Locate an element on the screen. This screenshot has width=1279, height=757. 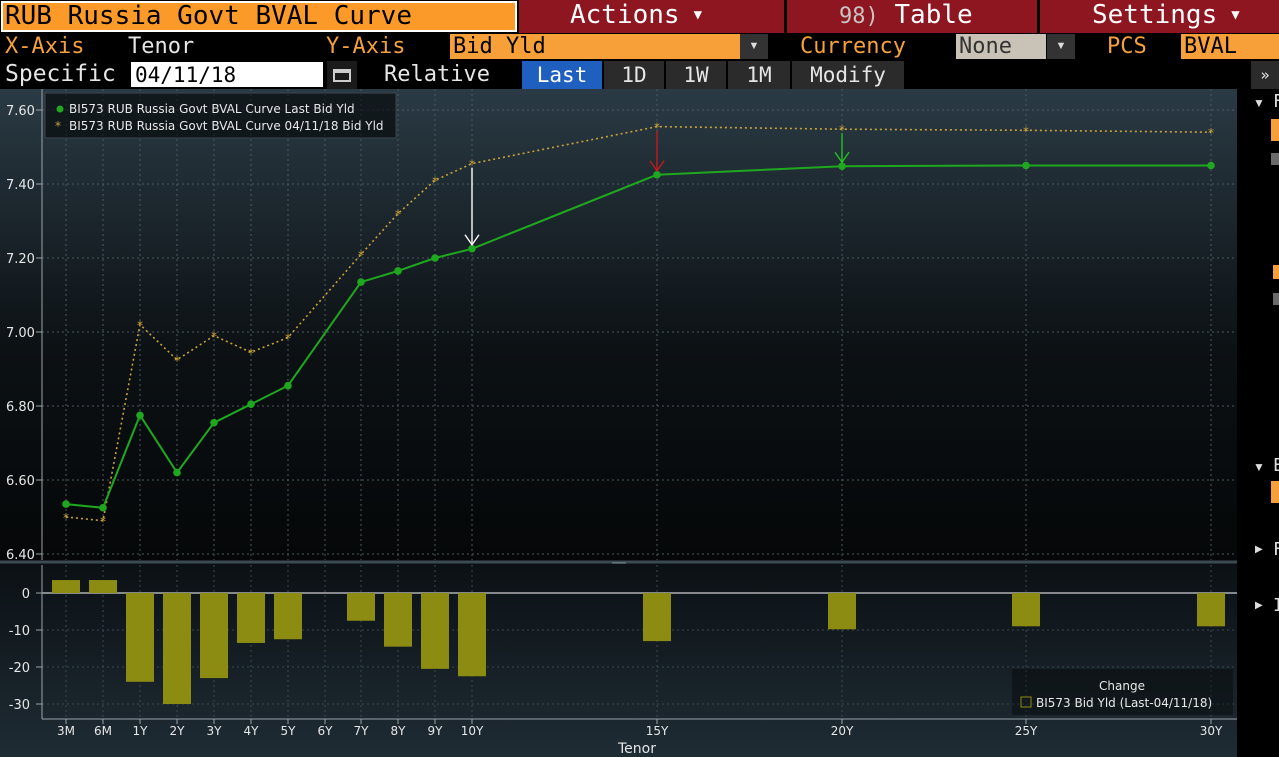
currency-field: None is located at coordinates (1001, 46).